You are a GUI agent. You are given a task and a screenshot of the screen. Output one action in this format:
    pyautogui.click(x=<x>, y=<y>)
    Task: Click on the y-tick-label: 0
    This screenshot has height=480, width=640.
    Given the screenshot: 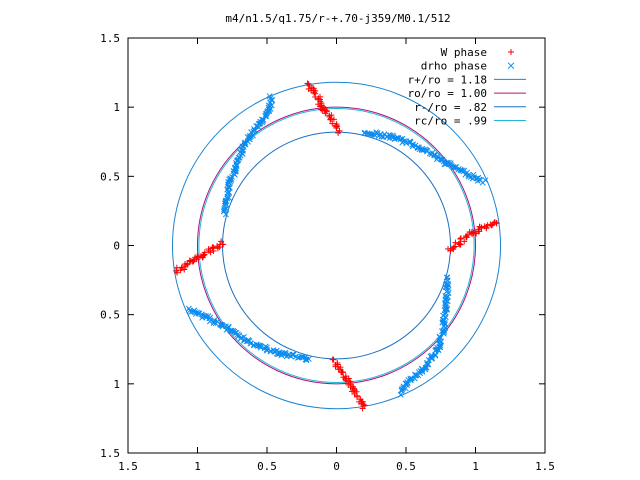 What is the action you would take?
    pyautogui.click(x=116, y=246)
    